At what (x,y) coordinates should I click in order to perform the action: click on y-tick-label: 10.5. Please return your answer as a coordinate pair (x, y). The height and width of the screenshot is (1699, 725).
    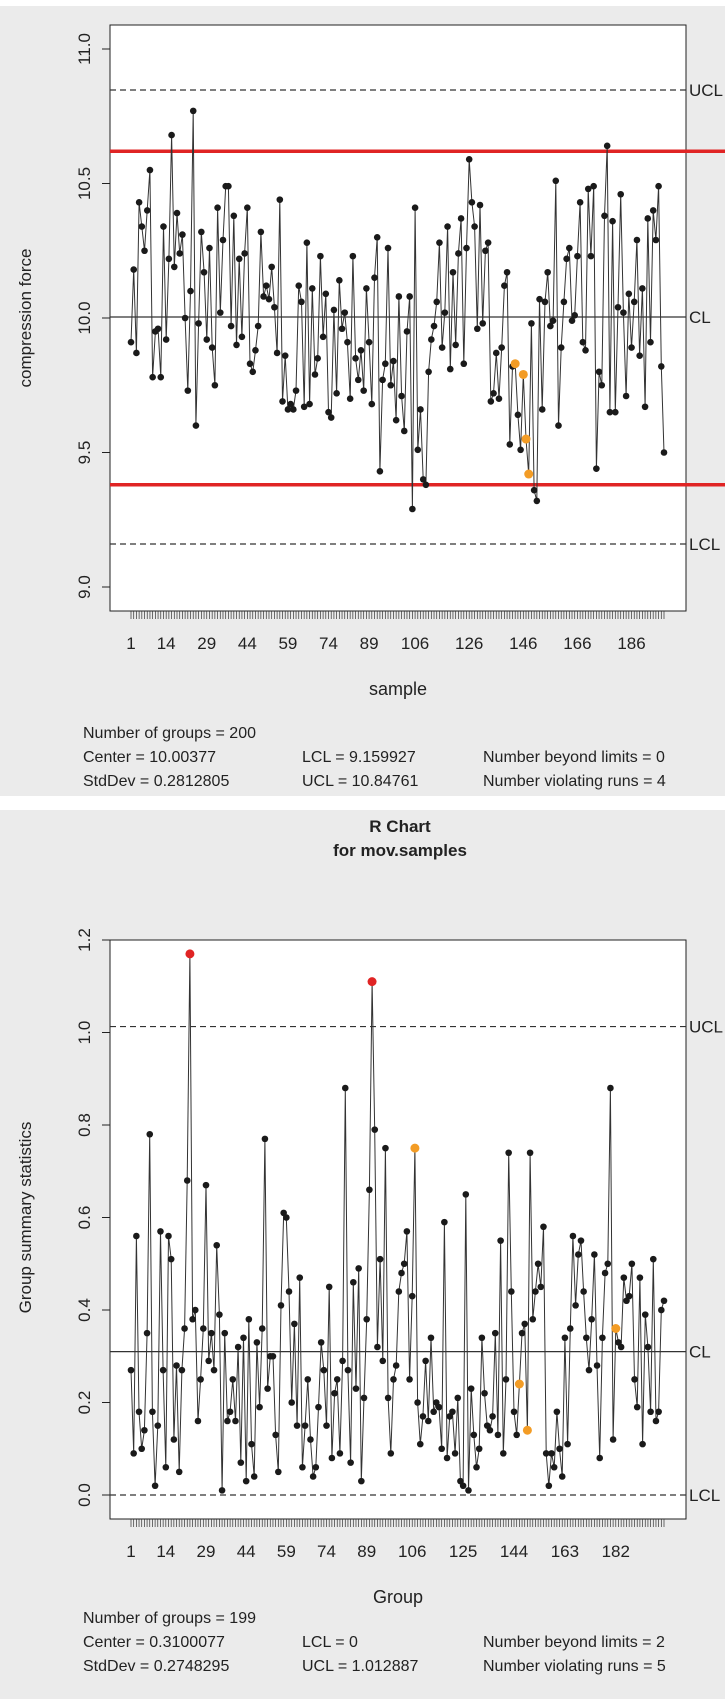
    Looking at the image, I should click on (84, 183).